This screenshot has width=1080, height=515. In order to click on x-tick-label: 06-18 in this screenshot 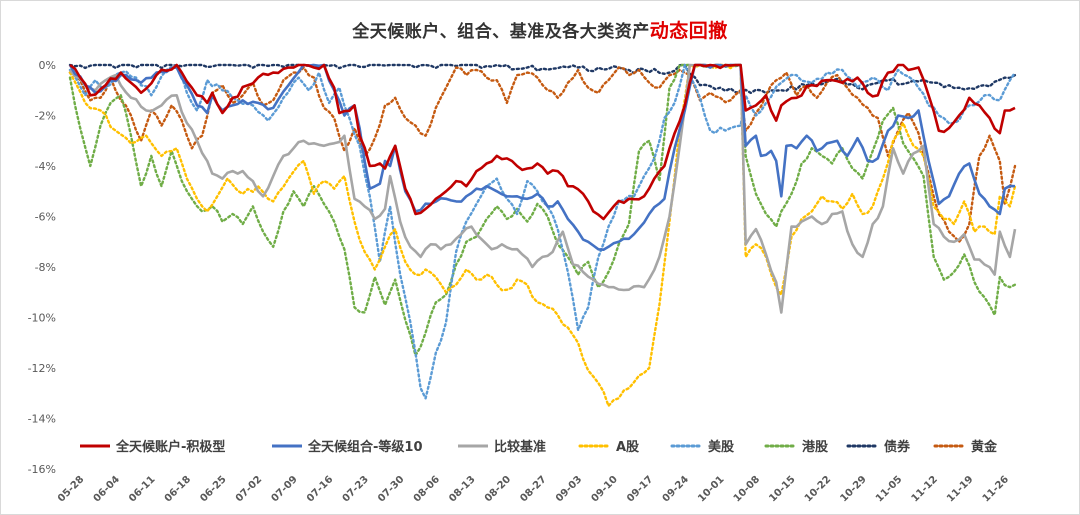, I will do `click(178, 489)`.